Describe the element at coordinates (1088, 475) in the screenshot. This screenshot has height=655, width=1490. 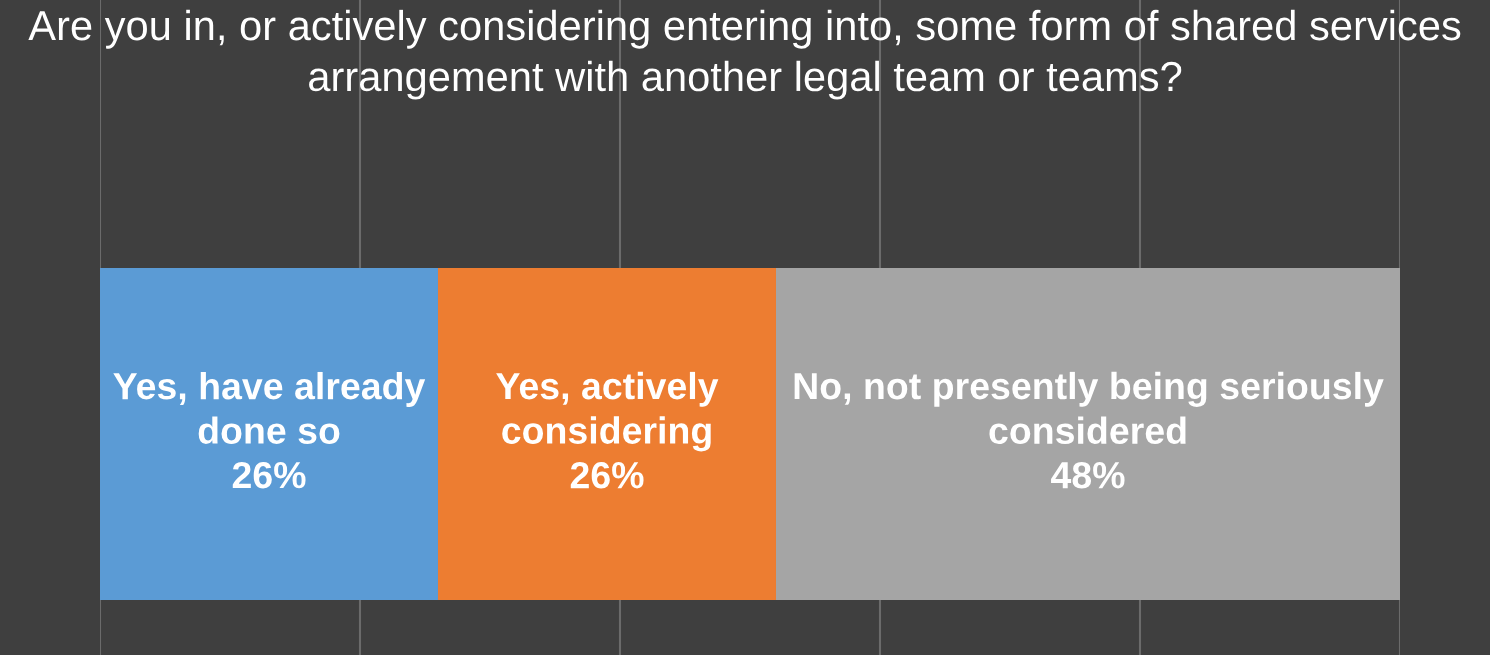
I see `data-label: 48%` at that location.